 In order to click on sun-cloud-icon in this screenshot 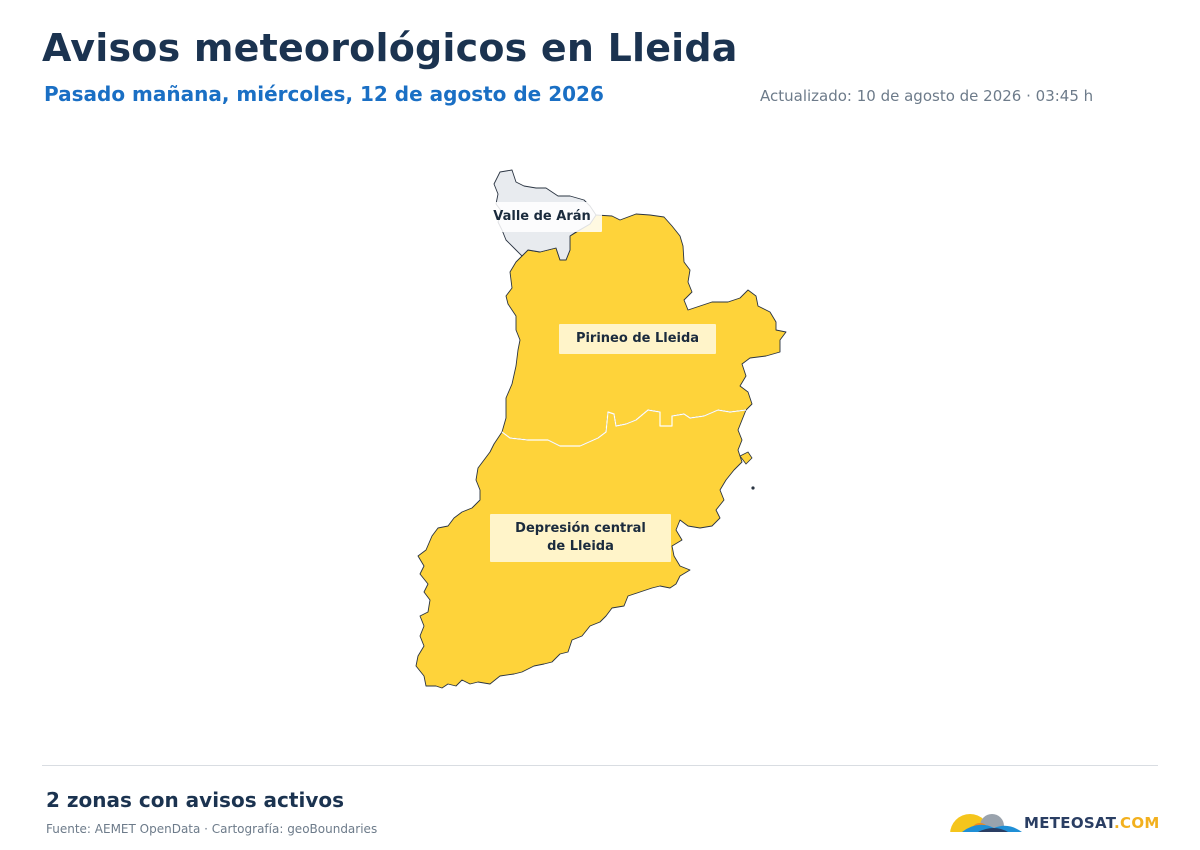, I will do `click(986, 825)`.